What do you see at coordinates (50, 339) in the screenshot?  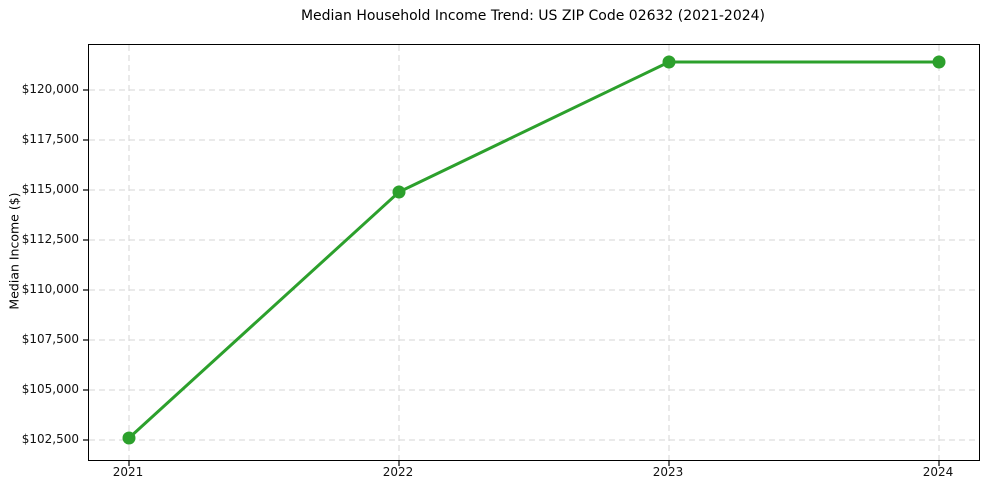 I see `y-tick-label: $107,500` at bounding box center [50, 339].